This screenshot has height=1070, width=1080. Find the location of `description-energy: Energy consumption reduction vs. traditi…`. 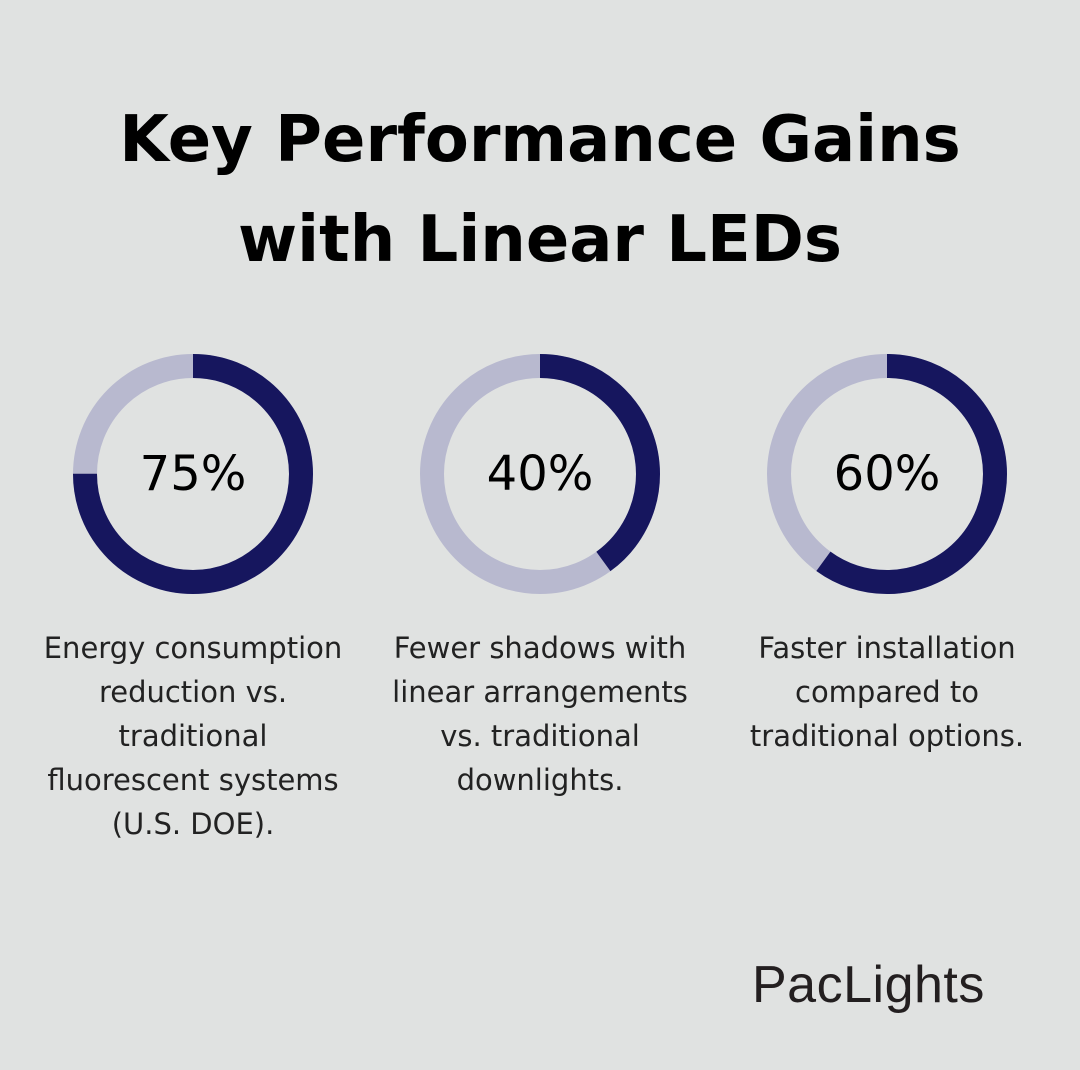

description-energy: Energy consumption reduction vs. traditi… is located at coordinates (193, 736).